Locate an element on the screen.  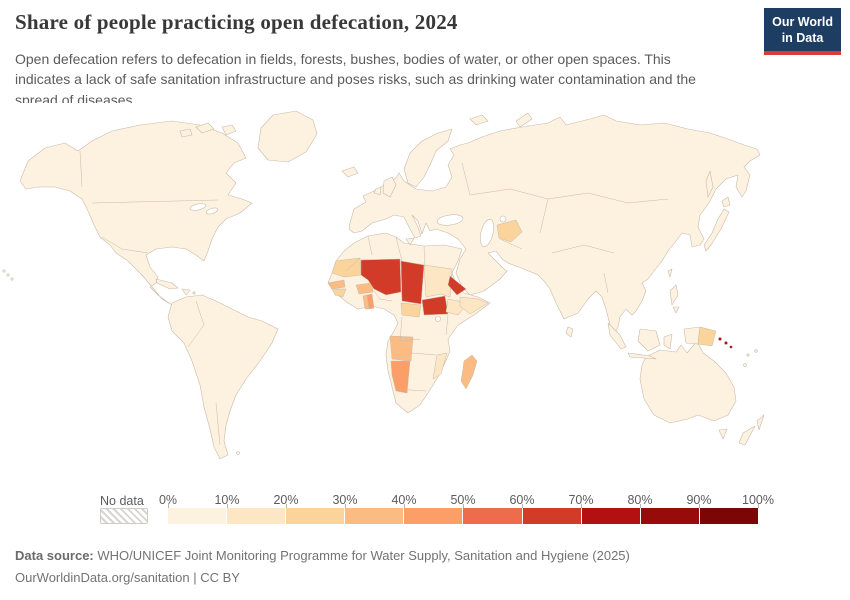
island-sicily is located at coordinates (410, 241).